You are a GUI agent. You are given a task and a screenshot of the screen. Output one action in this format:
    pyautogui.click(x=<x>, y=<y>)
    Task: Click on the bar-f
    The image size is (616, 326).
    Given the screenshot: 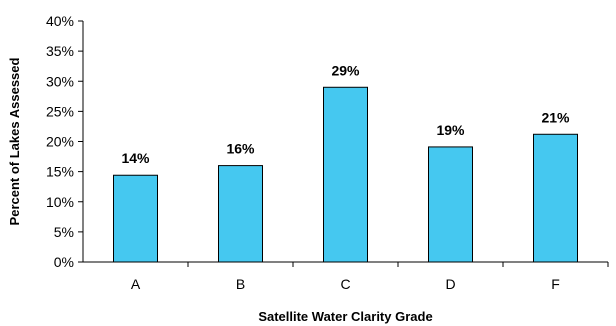 What is the action you would take?
    pyautogui.click(x=555, y=198)
    